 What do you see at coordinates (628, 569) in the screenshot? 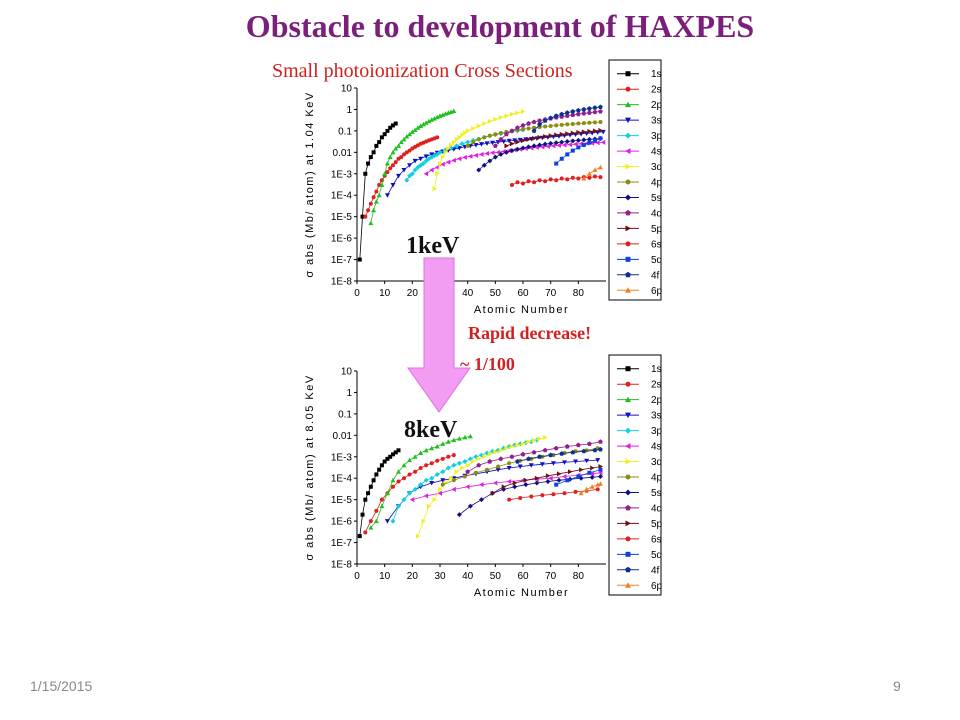
I see `legend-marker-4f` at bounding box center [628, 569].